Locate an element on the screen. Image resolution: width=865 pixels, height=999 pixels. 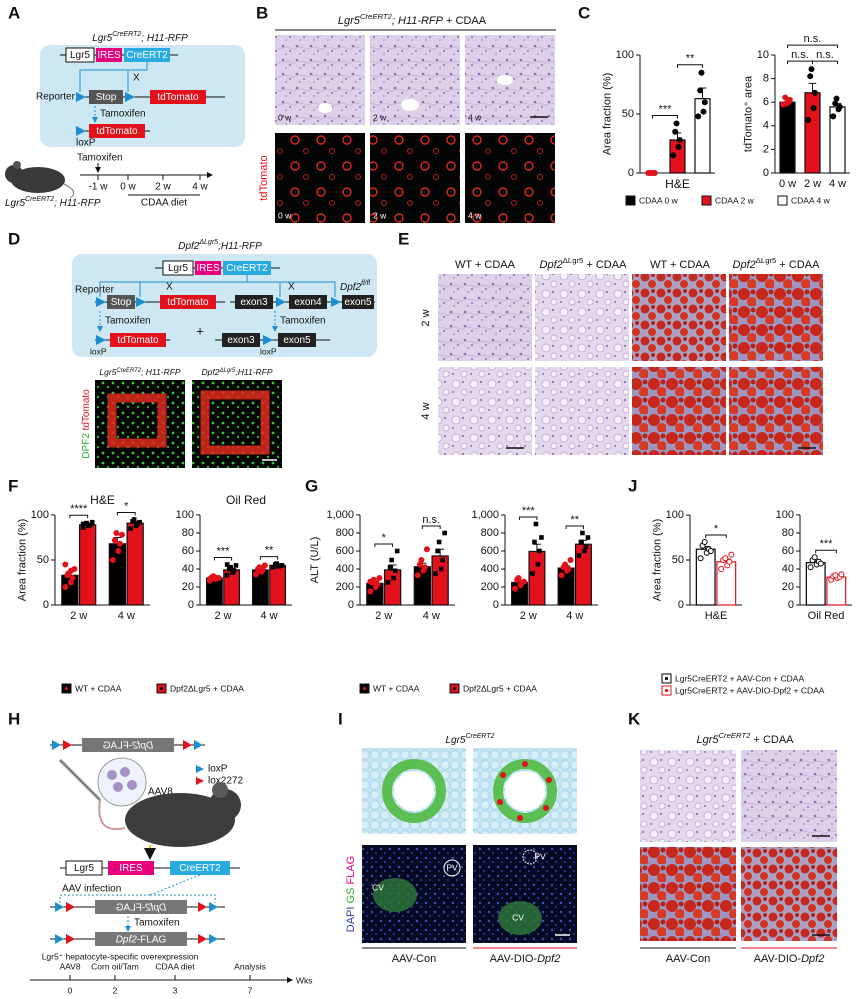
gene-label: tdTomato is located at coordinates (178, 97).